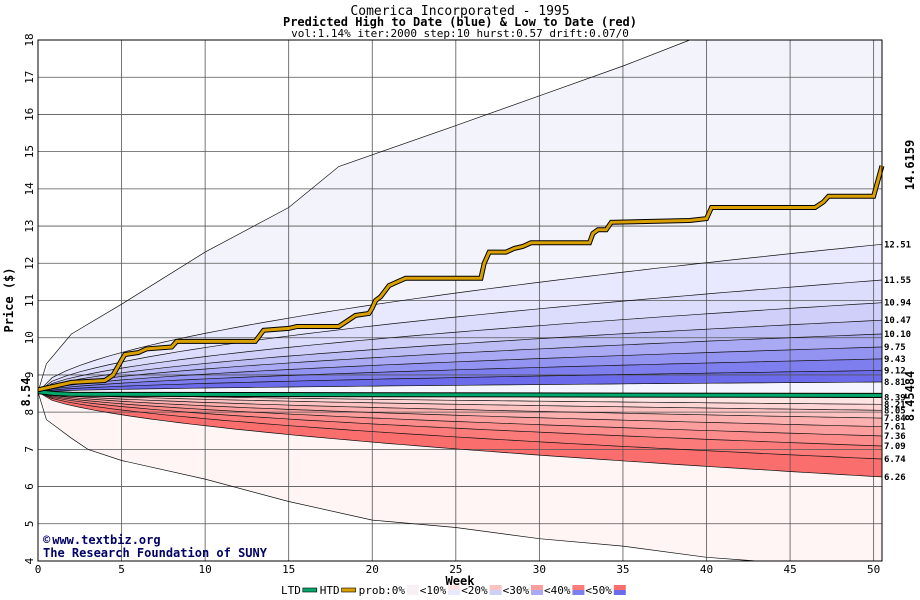 This screenshot has height=600, width=920. Describe the element at coordinates (291, 590) in the screenshot. I see `legend-ltd-label: LTD` at that location.